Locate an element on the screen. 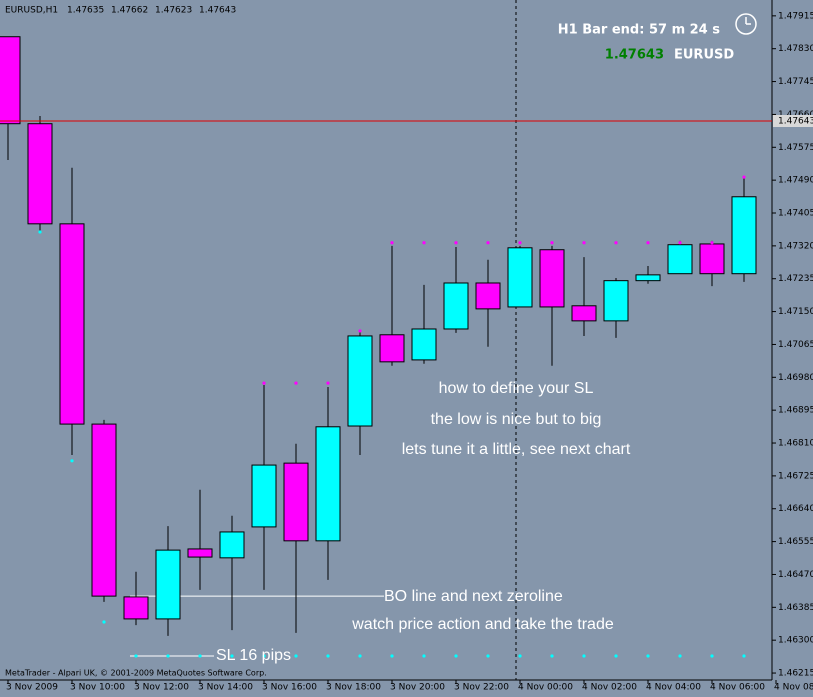 This screenshot has width=813, height=697. y-tick-label: 1.46470 is located at coordinates (795, 575).